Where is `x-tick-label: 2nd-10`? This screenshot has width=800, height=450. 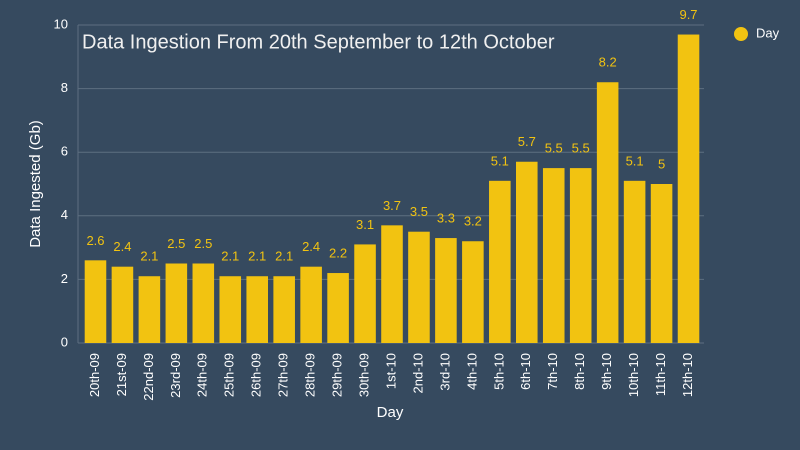 x-tick-label: 2nd-10 is located at coordinates (417, 373).